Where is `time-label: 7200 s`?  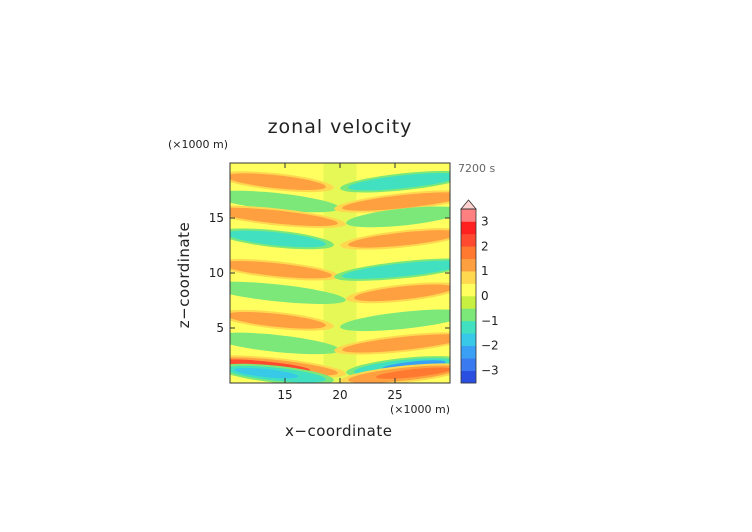 time-label: 7200 s is located at coordinates (477, 168).